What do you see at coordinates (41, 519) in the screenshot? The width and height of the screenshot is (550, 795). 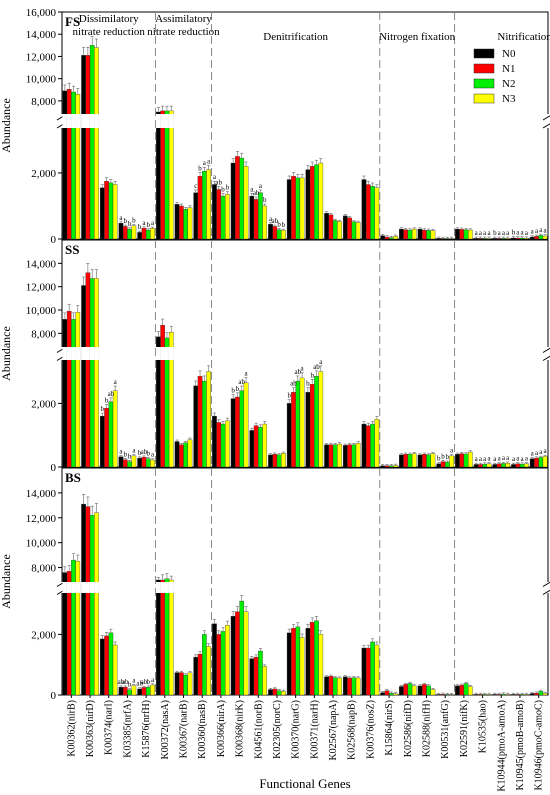 I see `y-tick-label: 12,000` at bounding box center [41, 519].